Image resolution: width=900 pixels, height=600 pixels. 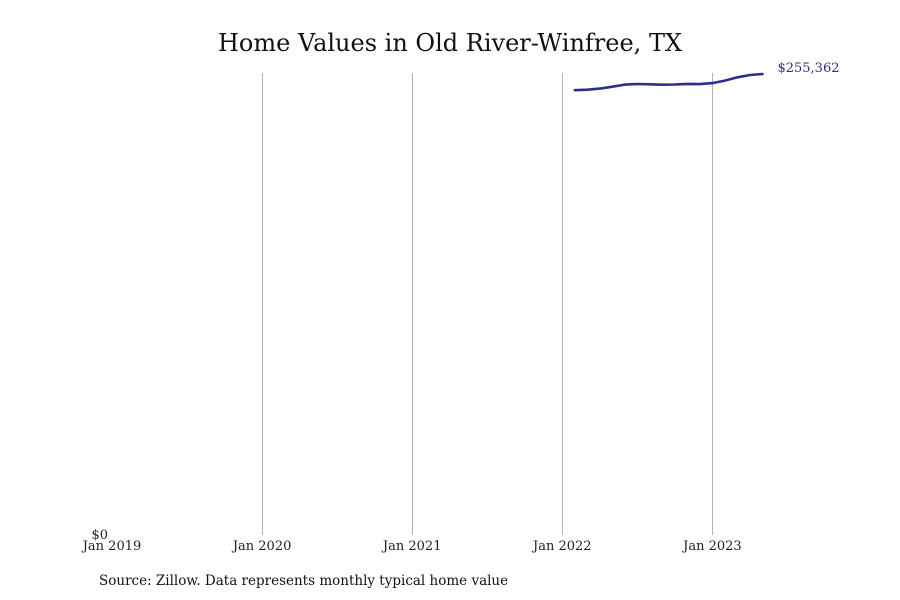 I want to click on y-axis-ticks: $0, so click(x=99, y=535).